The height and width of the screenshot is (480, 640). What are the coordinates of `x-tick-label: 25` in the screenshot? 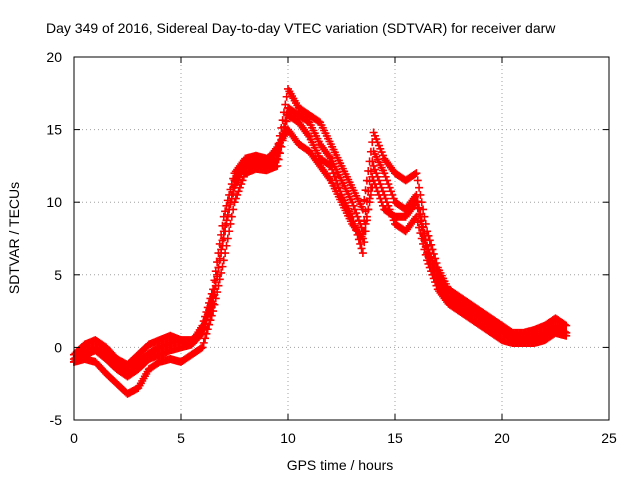 It's located at (609, 438).